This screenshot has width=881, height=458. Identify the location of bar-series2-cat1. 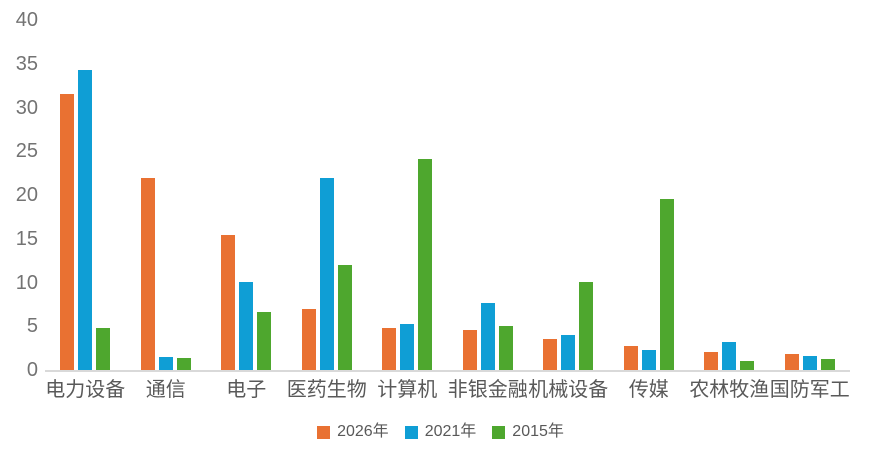
(85, 219).